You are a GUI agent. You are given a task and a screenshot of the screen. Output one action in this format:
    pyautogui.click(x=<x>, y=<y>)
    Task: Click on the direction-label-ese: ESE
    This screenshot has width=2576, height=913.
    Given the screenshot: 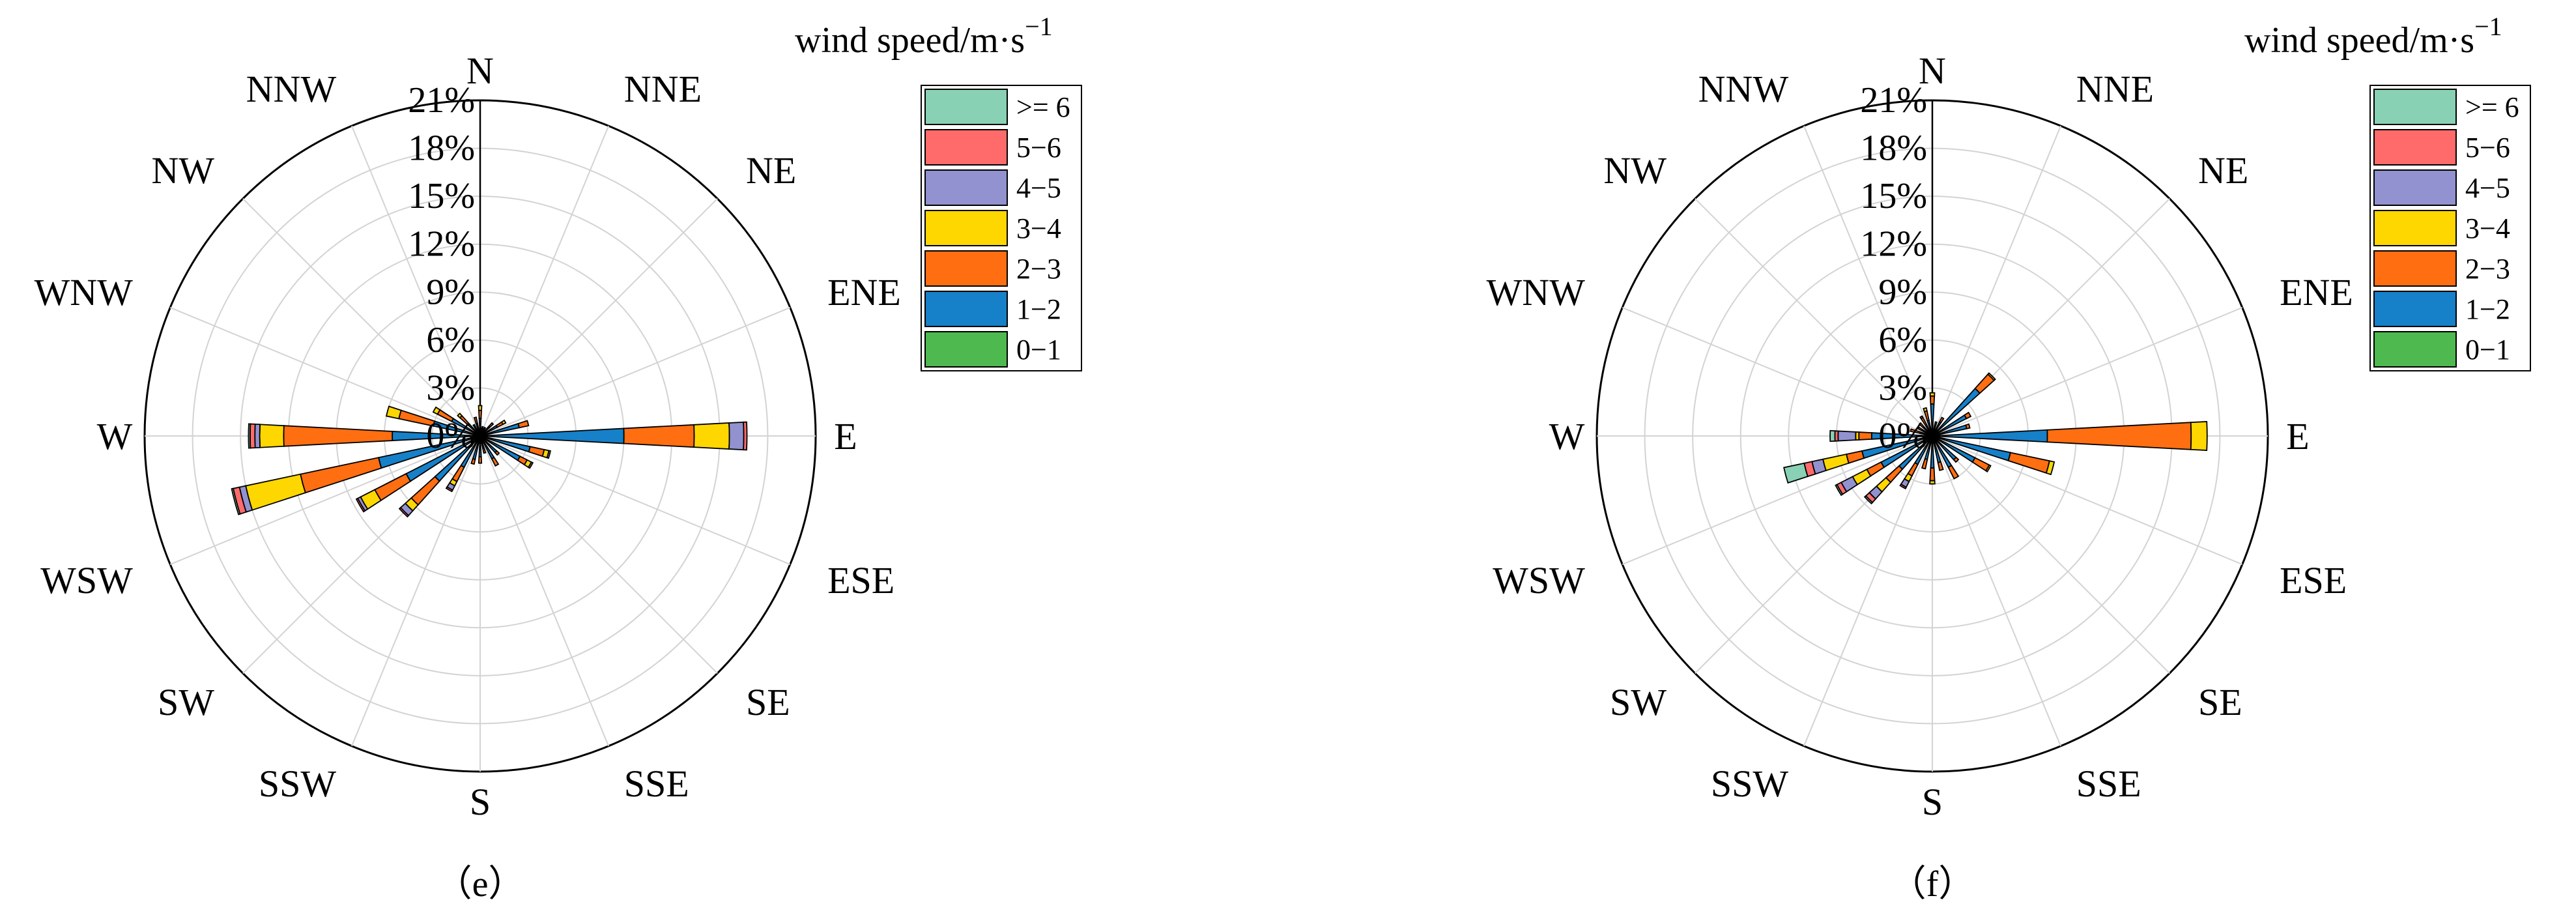 What is the action you would take?
    pyautogui.click(x=2313, y=580)
    